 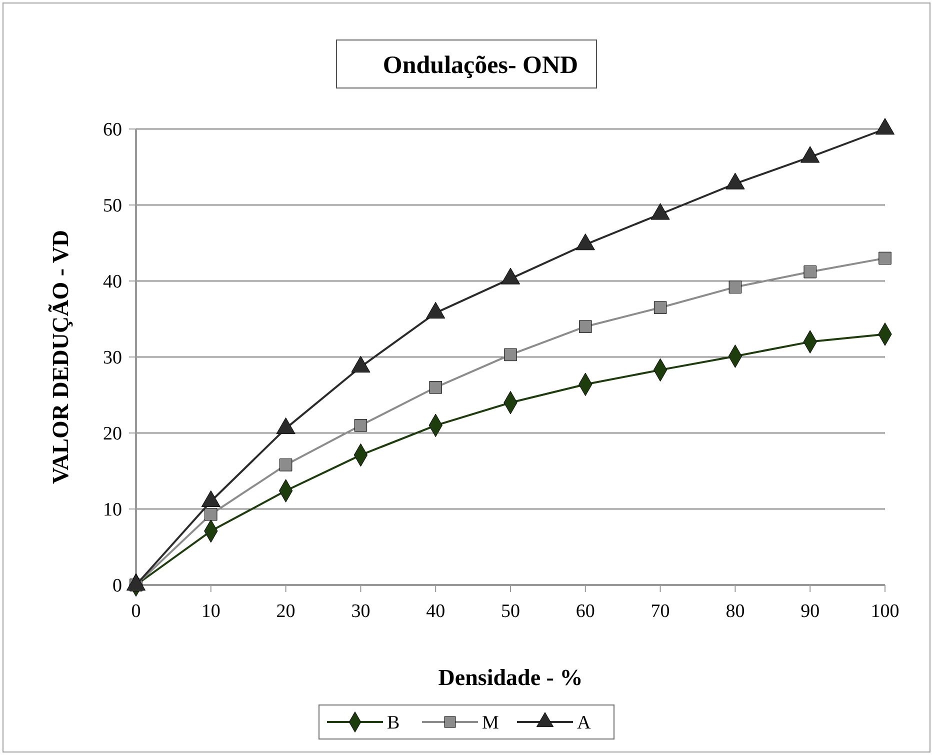 I want to click on x-tick-label: 10, so click(x=210, y=611).